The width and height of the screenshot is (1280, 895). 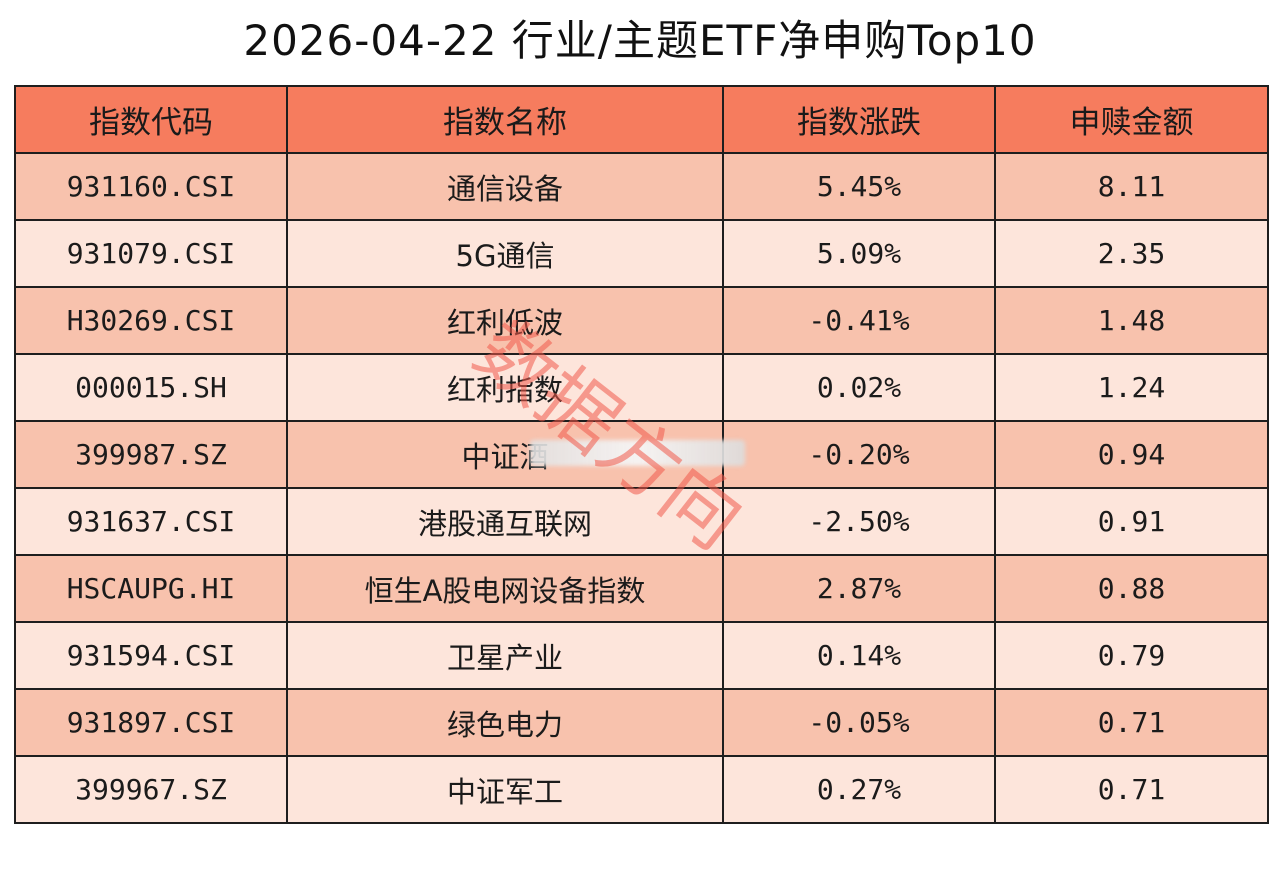 I want to click on cell-index-code: 931637.CSI, so click(x=151, y=521).